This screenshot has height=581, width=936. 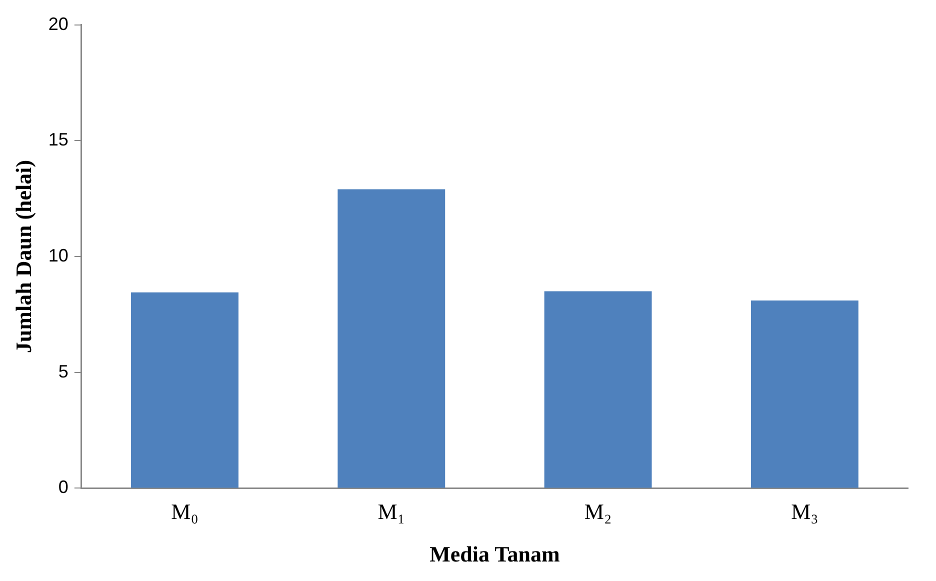 I want to click on y-axis-title: Jumlah Daun (helai), so click(x=23, y=257).